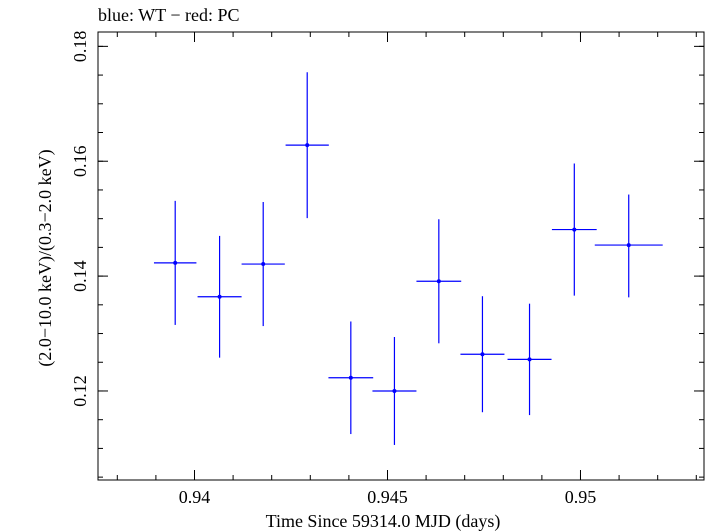 The height and width of the screenshot is (532, 705). Describe the element at coordinates (581, 497) in the screenshot. I see `x-tick-label: 0.95` at that location.